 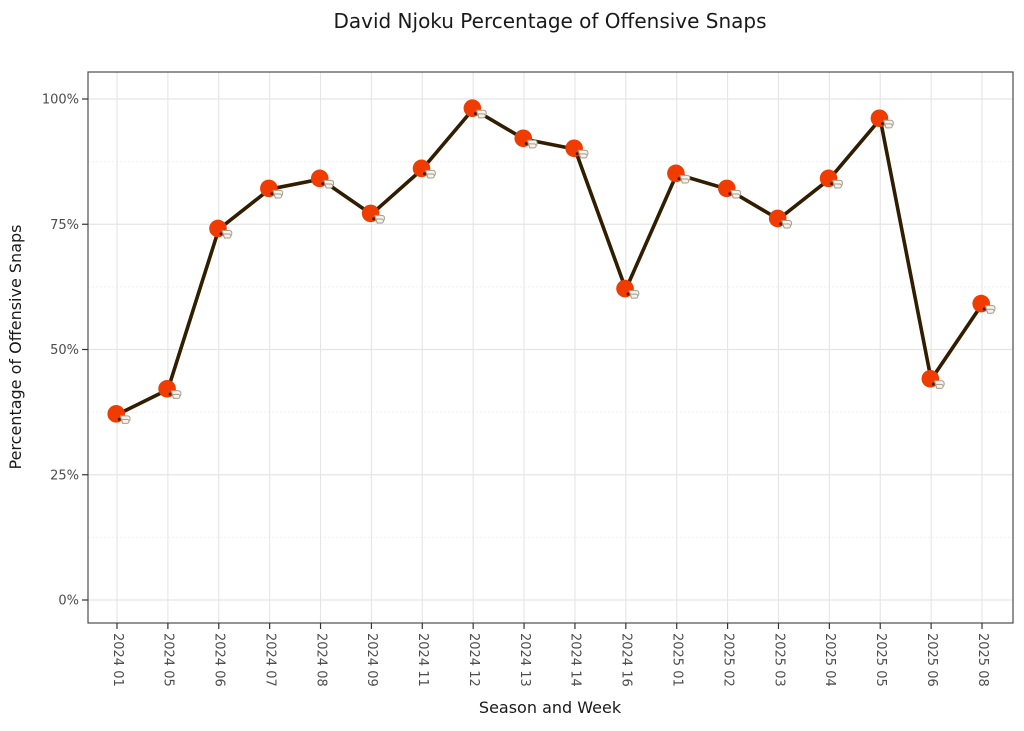 What do you see at coordinates (371, 660) in the screenshot?
I see `x-tick-label: 2024 09` at bounding box center [371, 660].